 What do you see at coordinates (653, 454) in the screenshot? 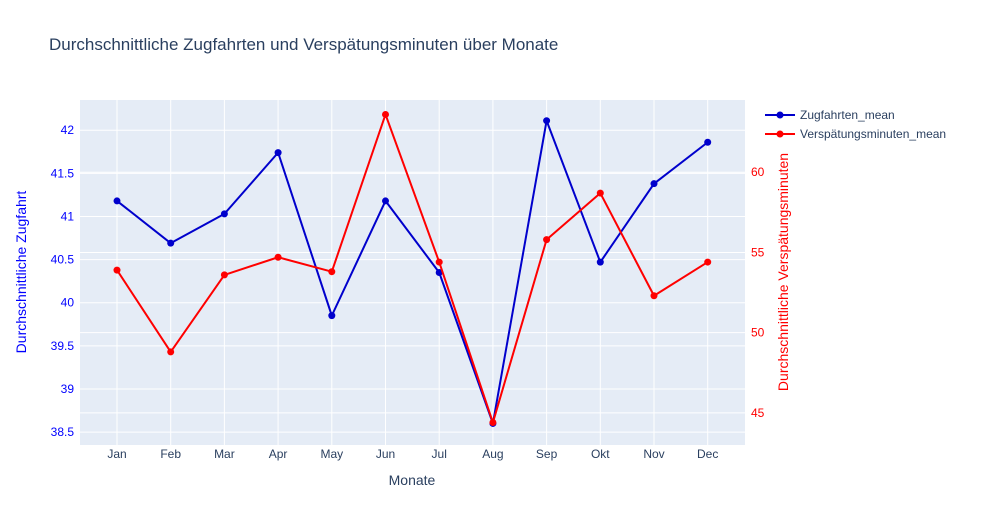
I see `x-tick-label: Nov` at bounding box center [653, 454].